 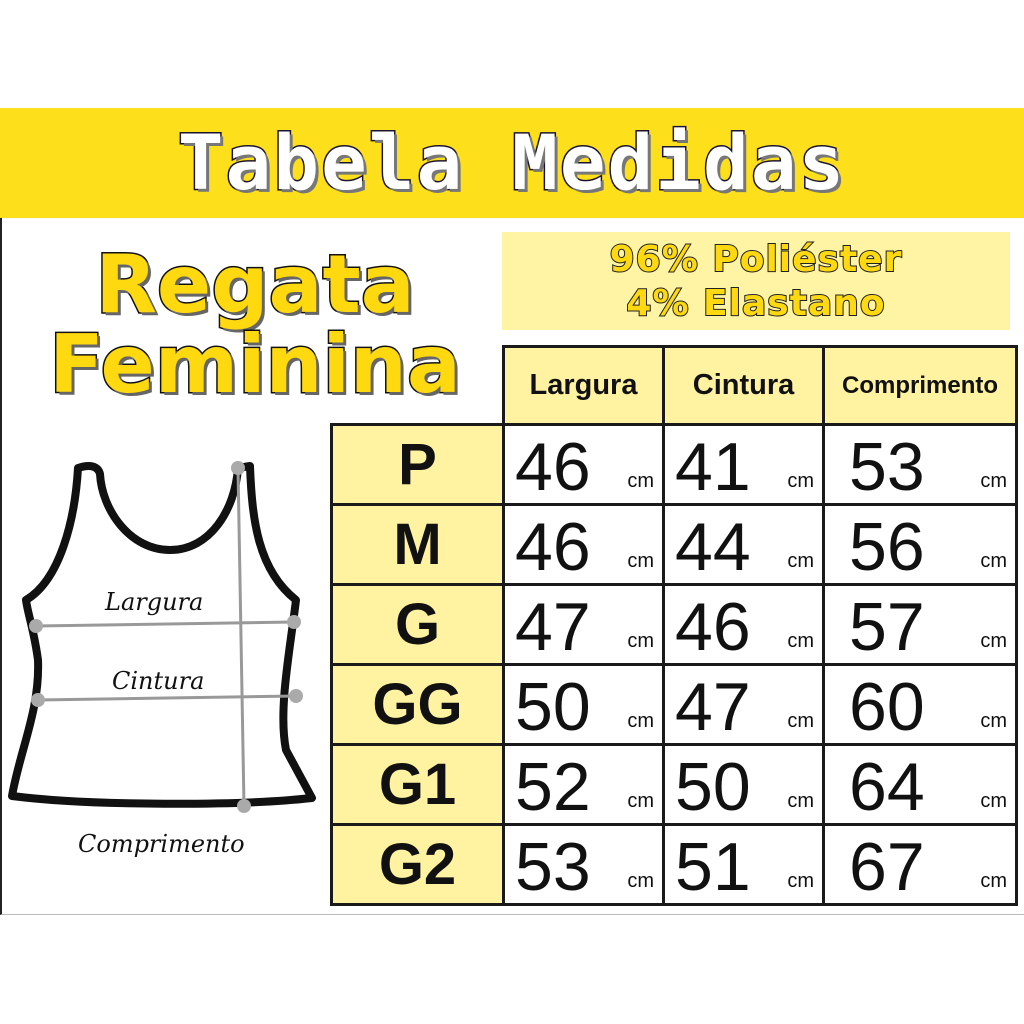 I want to click on table-row: GG 50 cm 47 cm 60 cm, so click(x=674, y=704).